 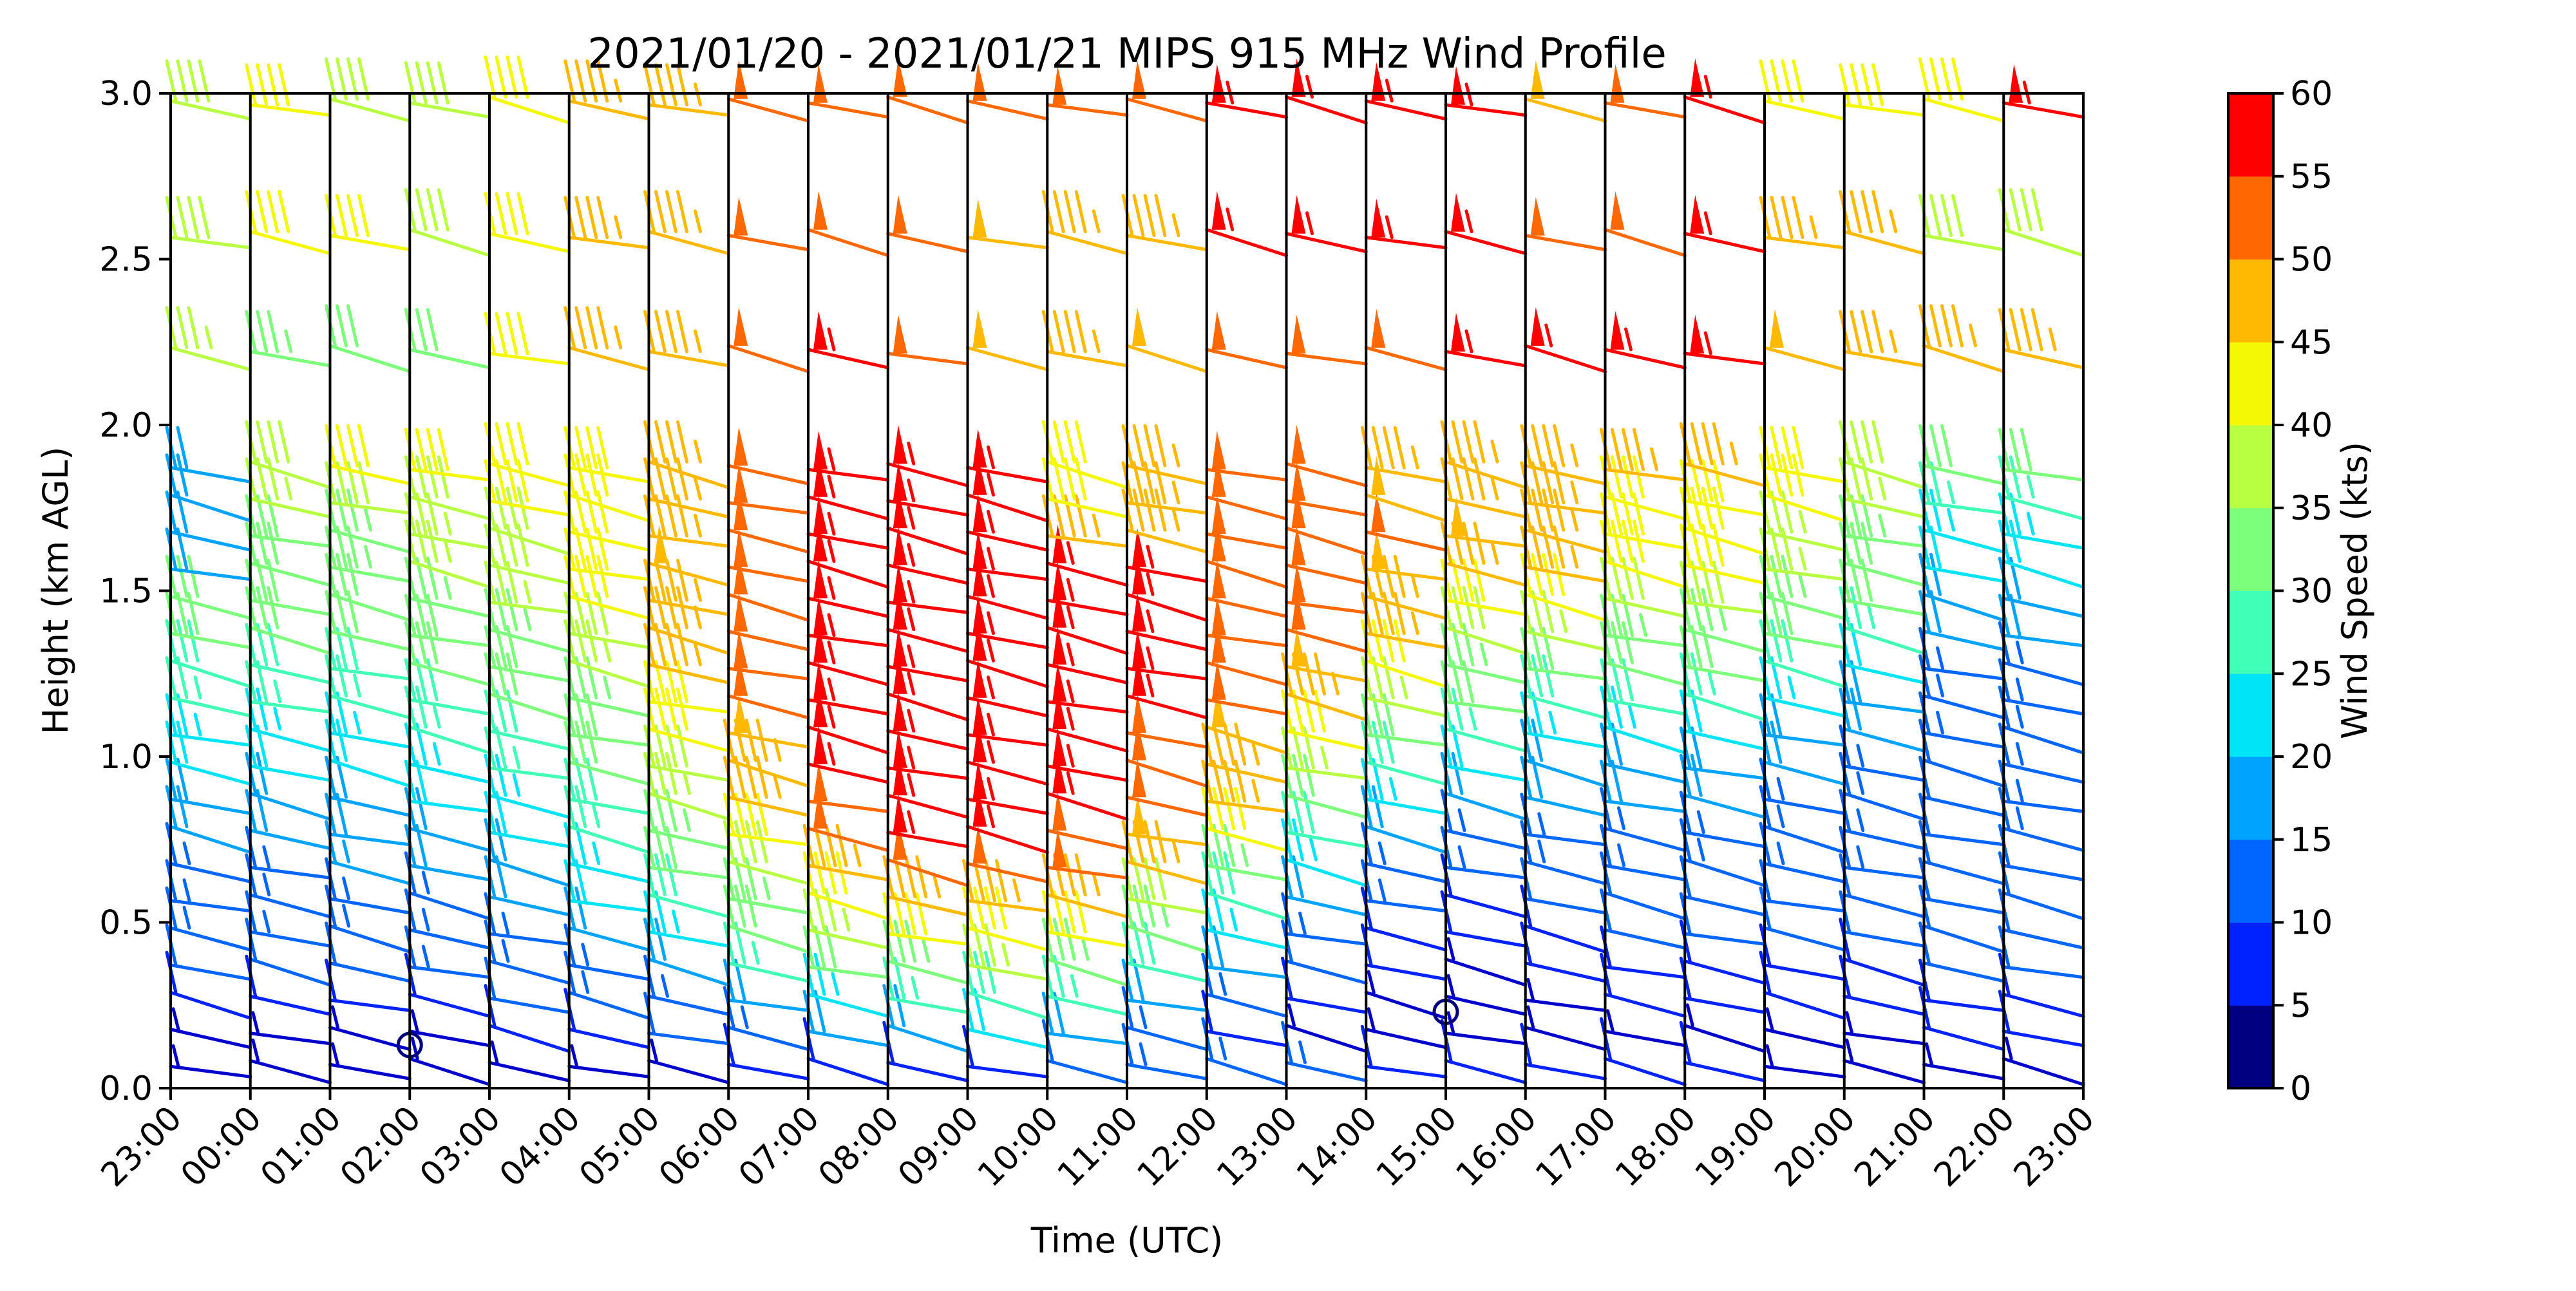 I want to click on y-axis-label: Height (km AGL), so click(x=56, y=591).